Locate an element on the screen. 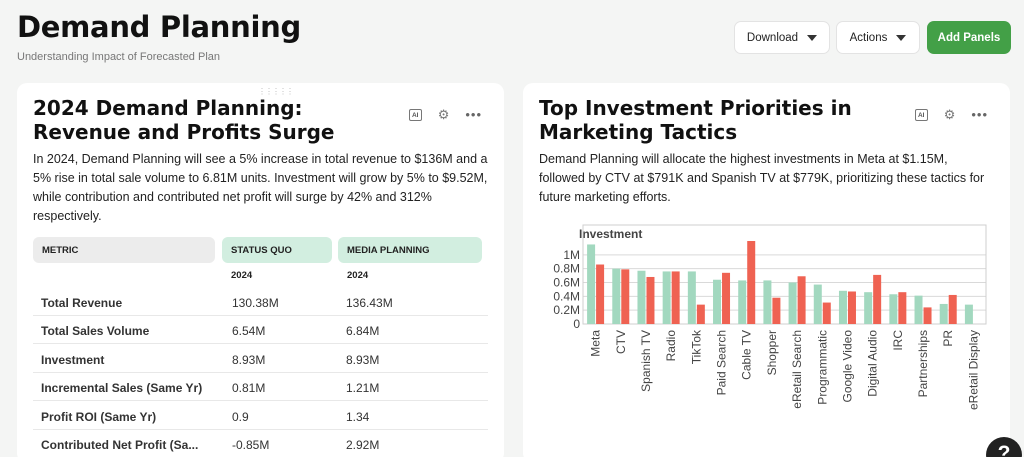 The width and height of the screenshot is (1024, 457). download-label: Download is located at coordinates (772, 37).